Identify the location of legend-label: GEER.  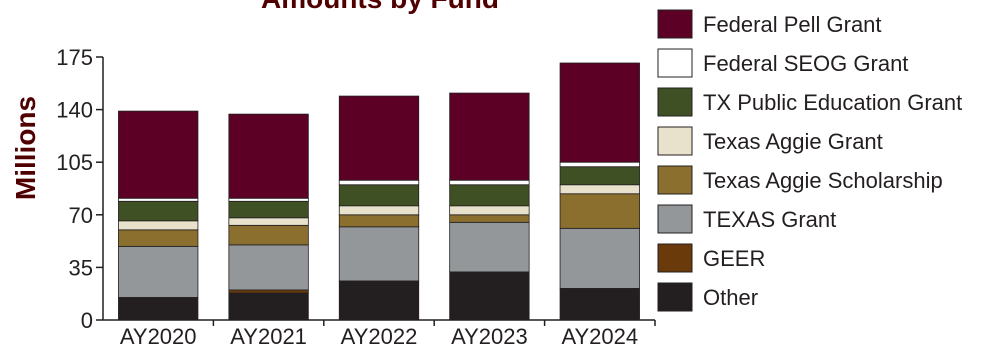
(734, 258).